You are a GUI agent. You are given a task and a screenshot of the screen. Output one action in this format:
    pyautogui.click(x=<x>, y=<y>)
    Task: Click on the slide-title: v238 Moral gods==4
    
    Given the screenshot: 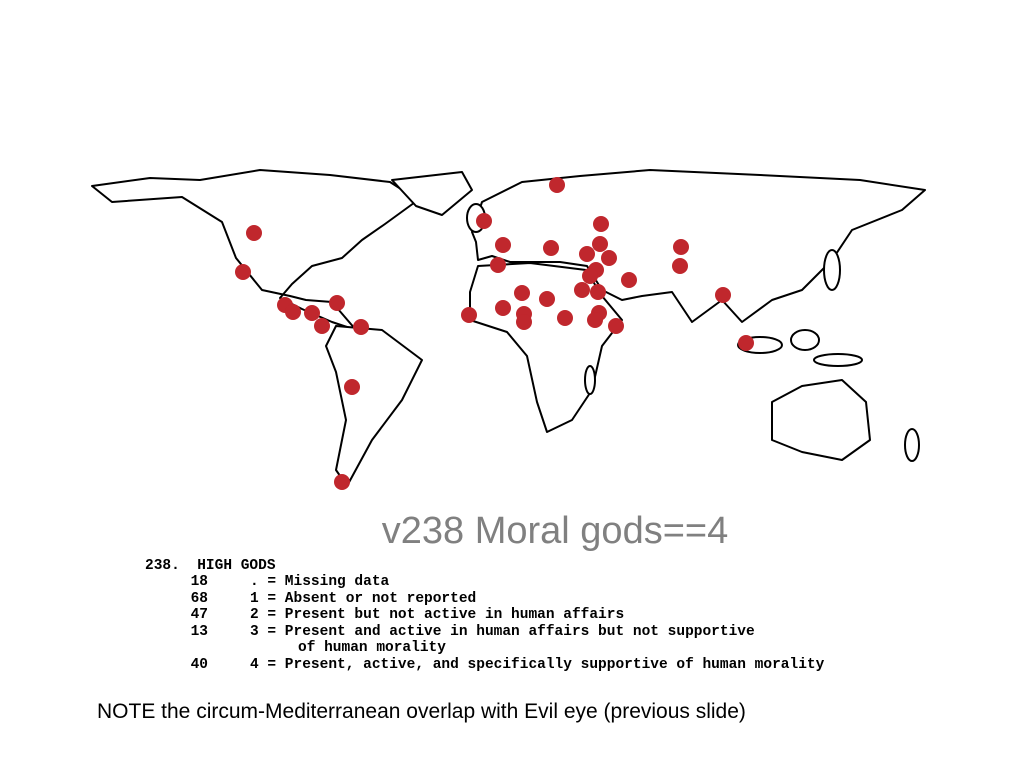 What is the action you would take?
    pyautogui.click(x=555, y=531)
    